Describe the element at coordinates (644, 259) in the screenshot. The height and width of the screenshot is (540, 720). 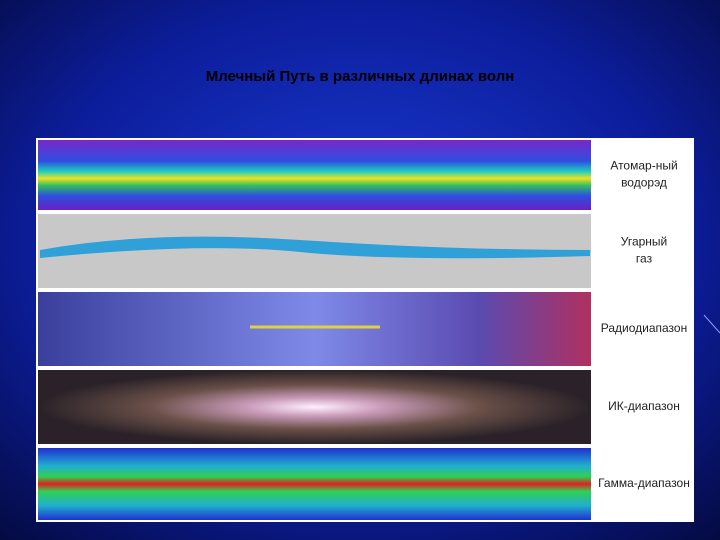
I see `panel-label: газ` at that location.